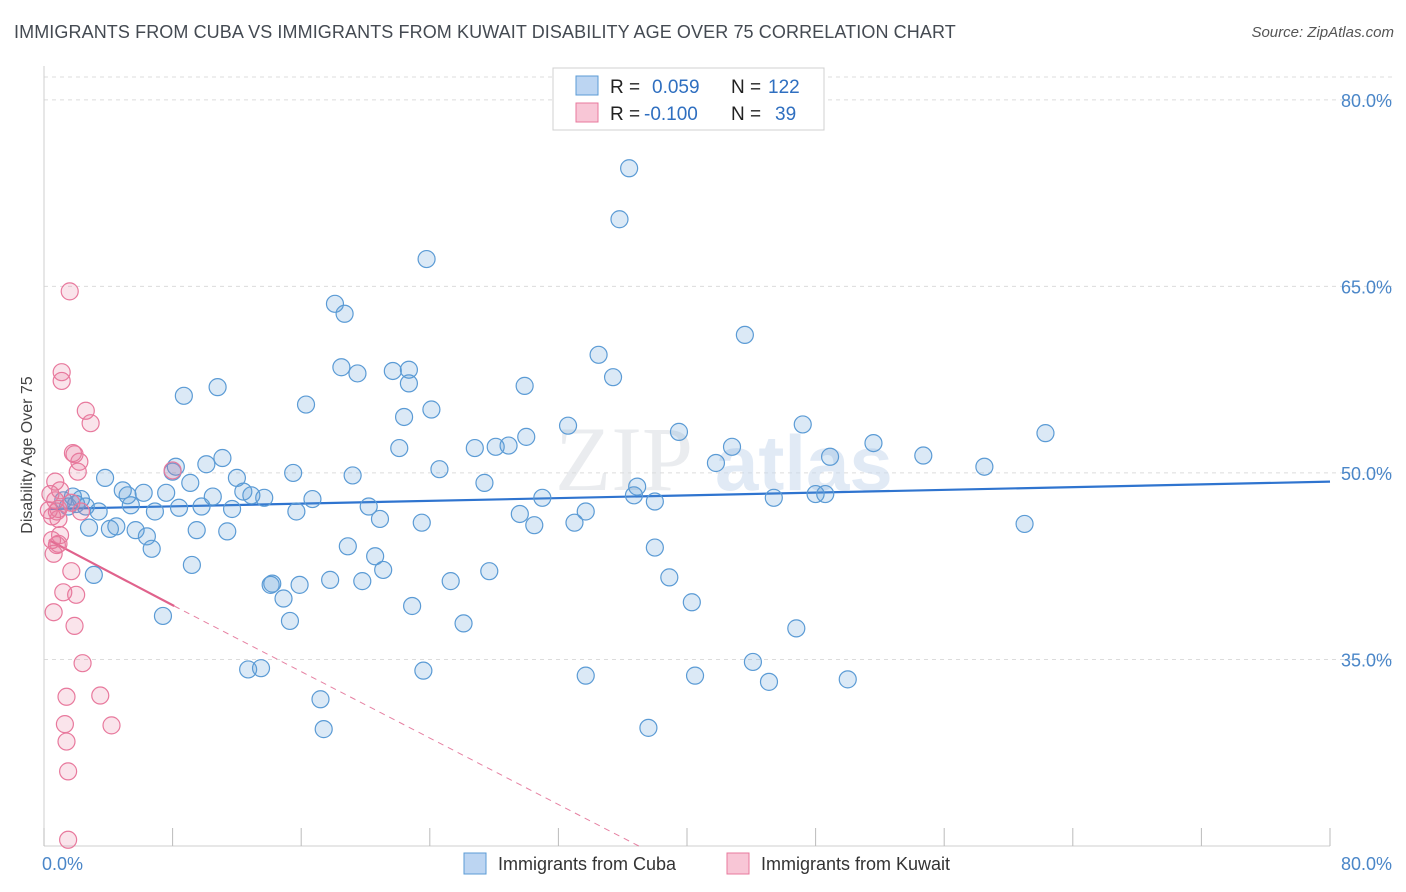 This screenshot has height=892, width=1406. I want to click on legend-n-label-cuba: N =, so click(746, 87).